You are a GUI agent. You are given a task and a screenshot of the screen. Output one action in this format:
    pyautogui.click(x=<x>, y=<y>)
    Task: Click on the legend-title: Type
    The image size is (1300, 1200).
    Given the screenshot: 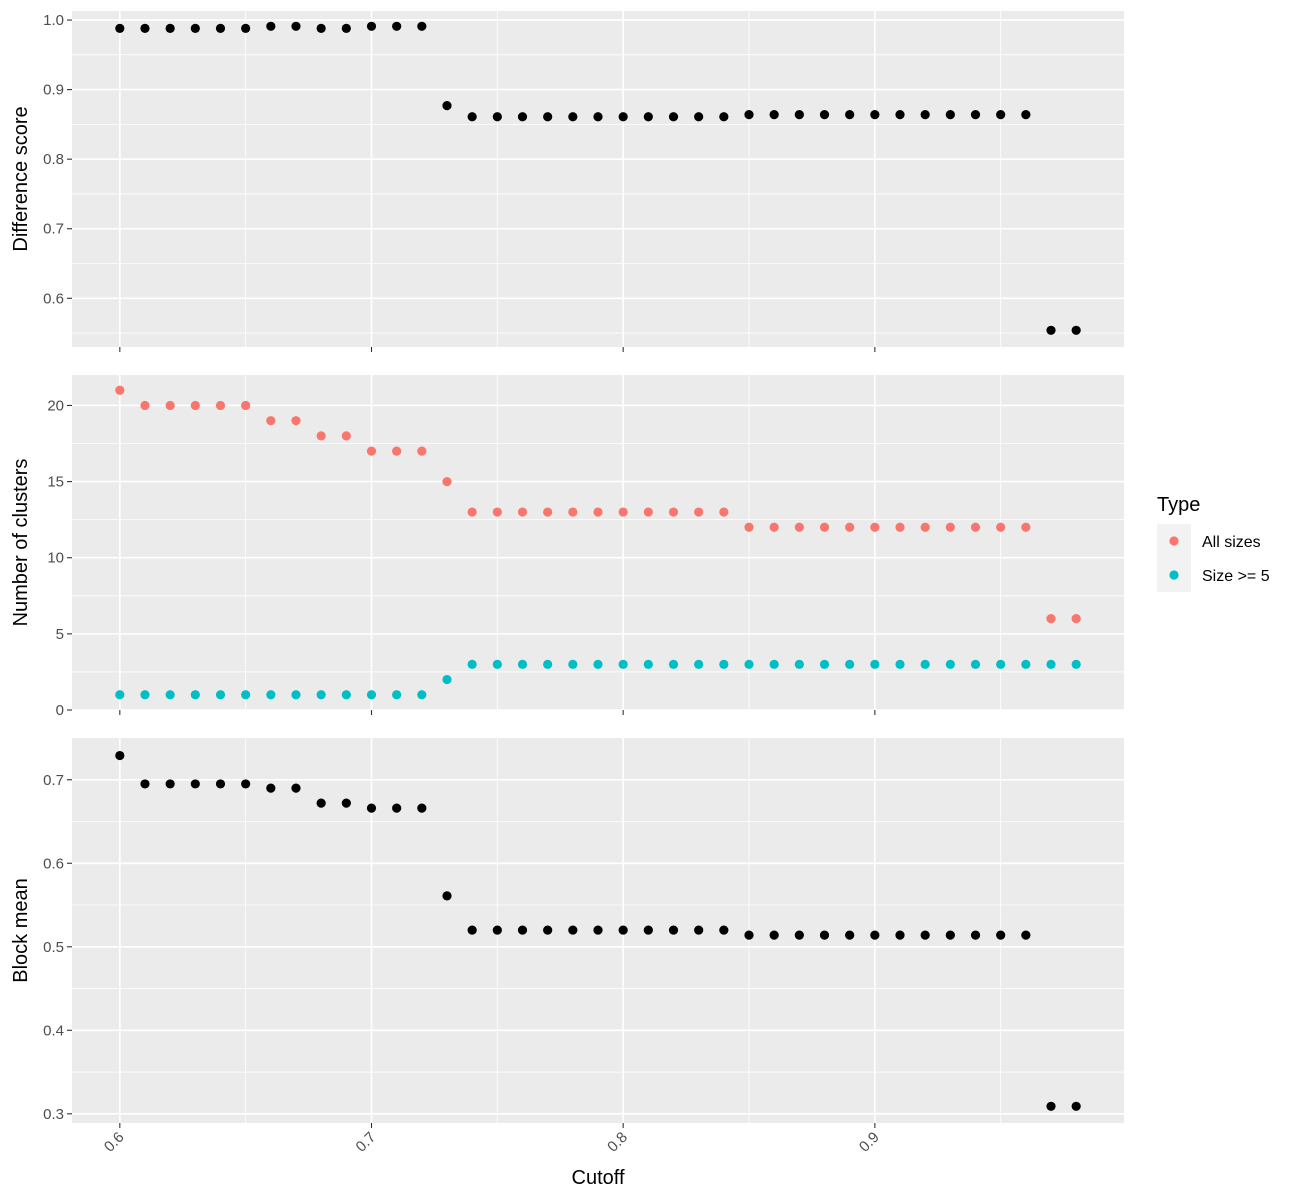 What is the action you would take?
    pyautogui.click(x=1178, y=505)
    